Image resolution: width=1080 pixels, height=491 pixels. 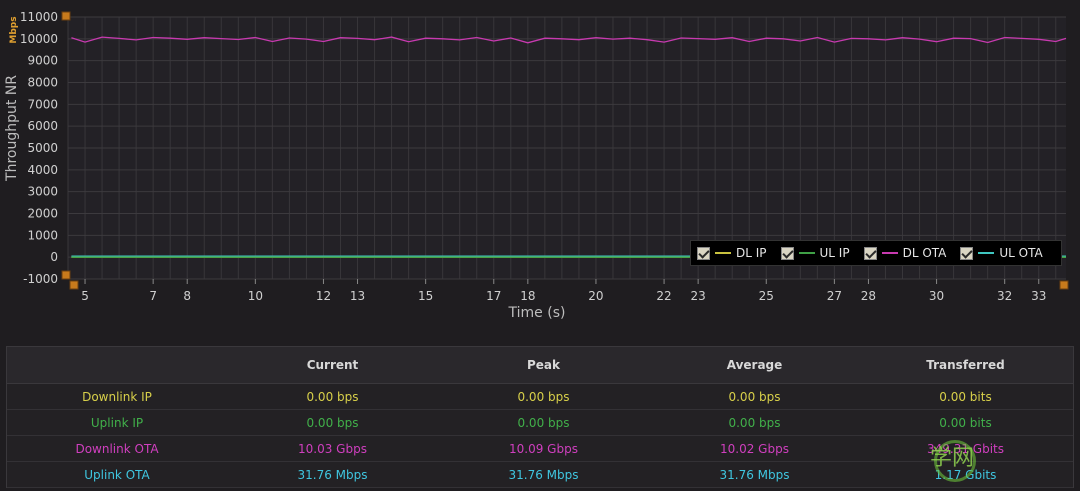 I want to click on legend-label: UL IP, so click(x=834, y=253).